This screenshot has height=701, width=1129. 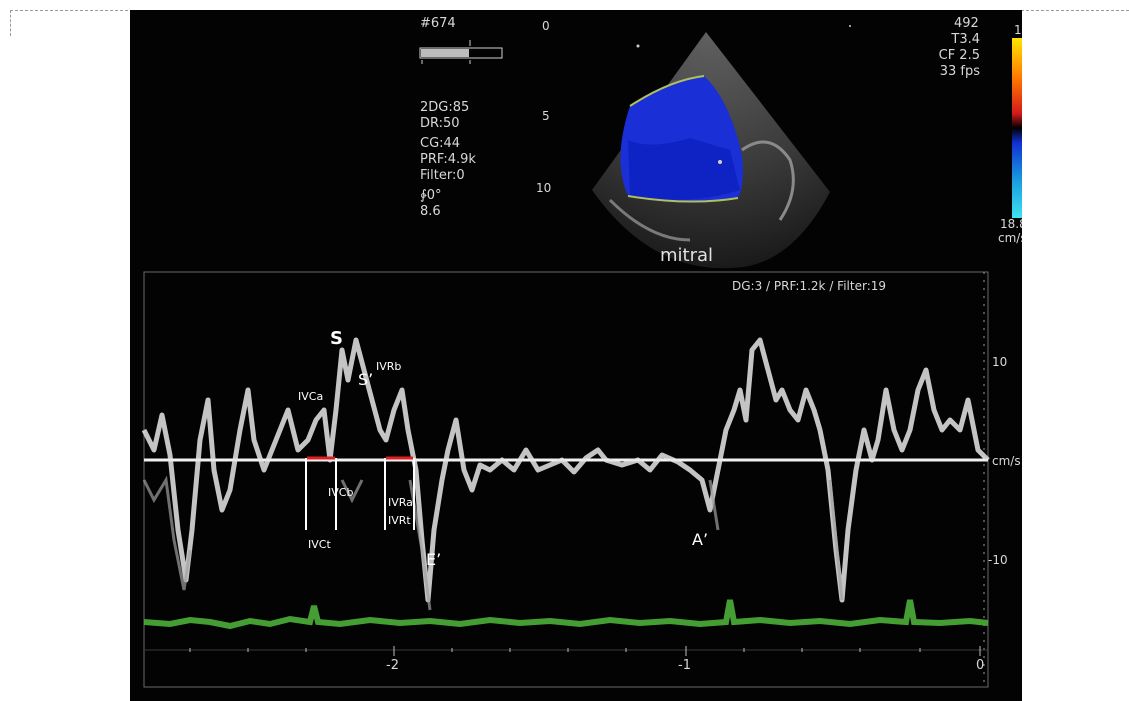 What do you see at coordinates (809, 286) in the screenshot?
I see `doppler-settings: DG:3 / PRF:1.2k / Filter:19` at bounding box center [809, 286].